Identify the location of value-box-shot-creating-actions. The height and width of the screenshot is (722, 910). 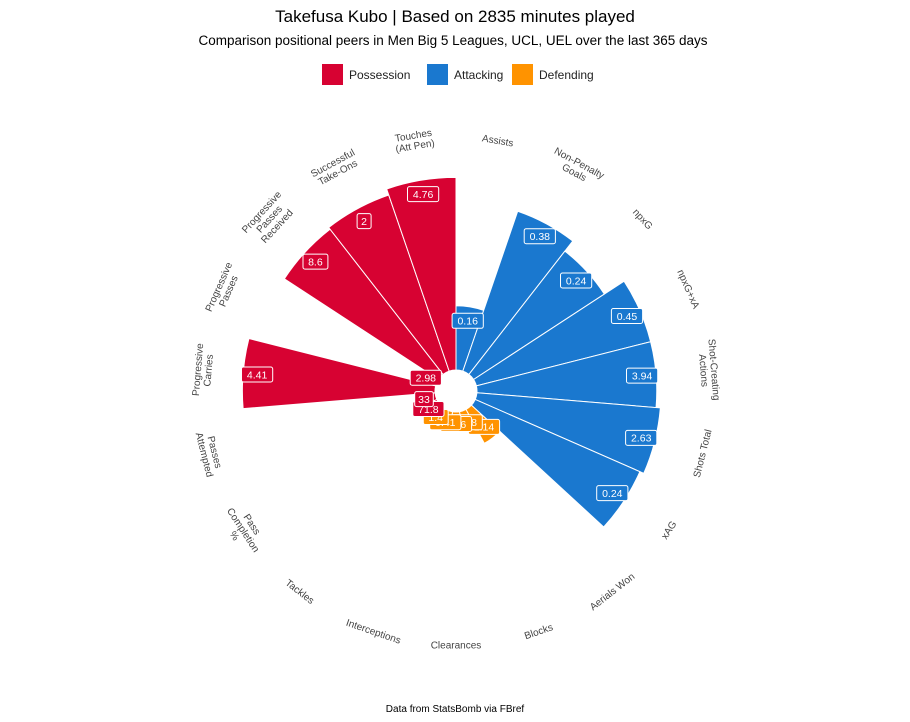
(642, 375).